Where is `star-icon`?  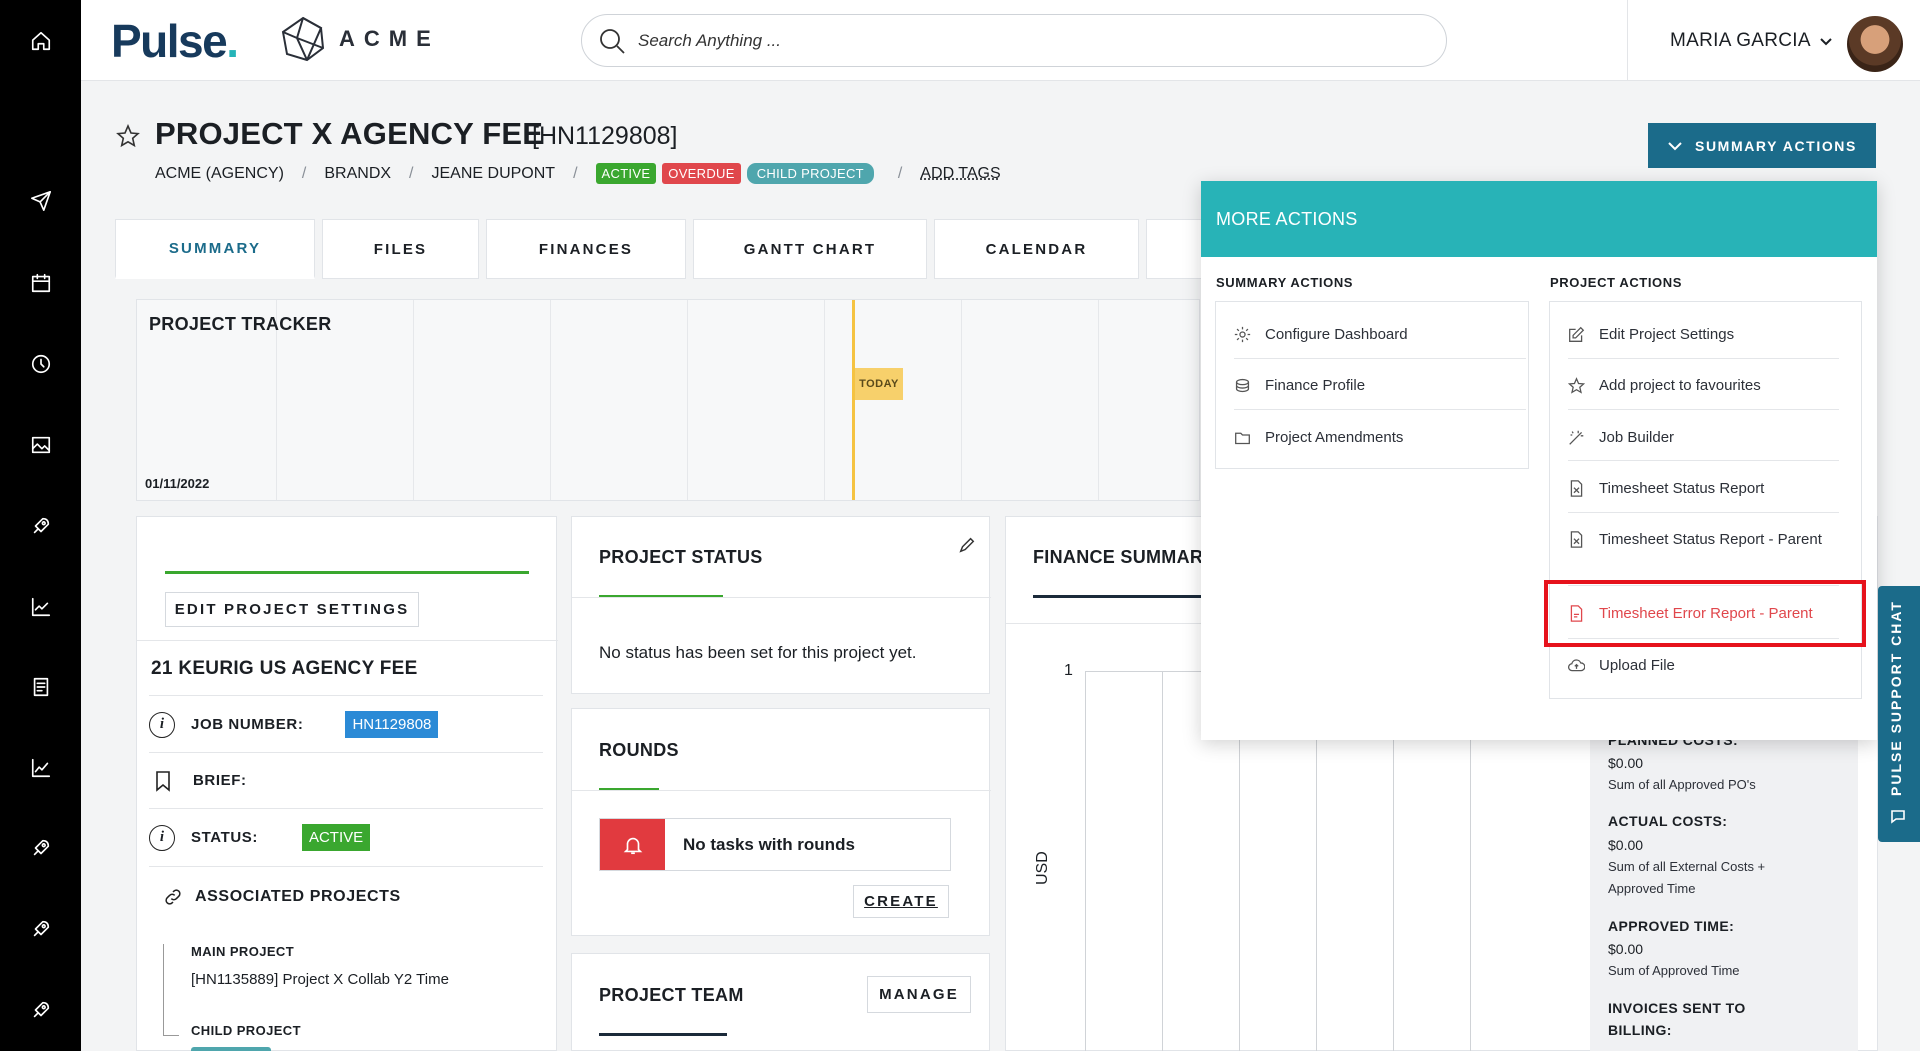 star-icon is located at coordinates (1576, 385).